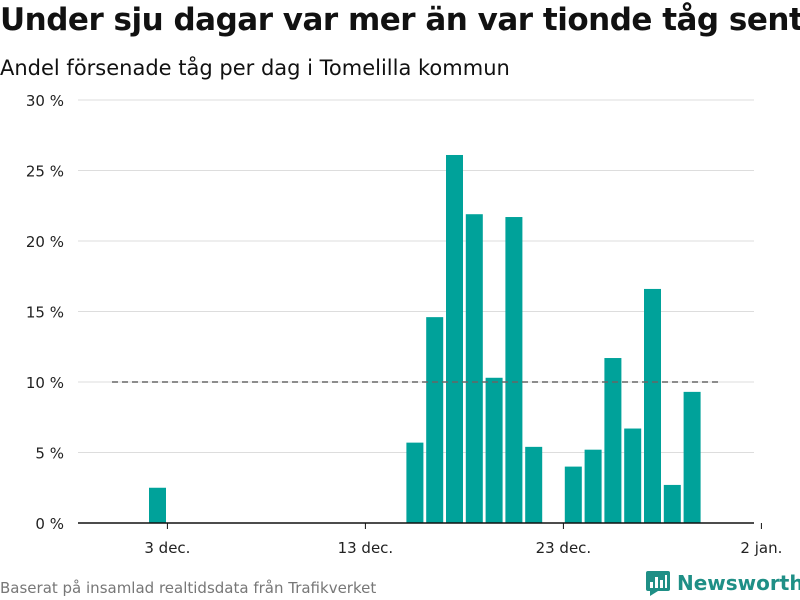 The height and width of the screenshot is (600, 800). What do you see at coordinates (49, 454) in the screenshot?
I see `y-tick-label: 5 %` at bounding box center [49, 454].